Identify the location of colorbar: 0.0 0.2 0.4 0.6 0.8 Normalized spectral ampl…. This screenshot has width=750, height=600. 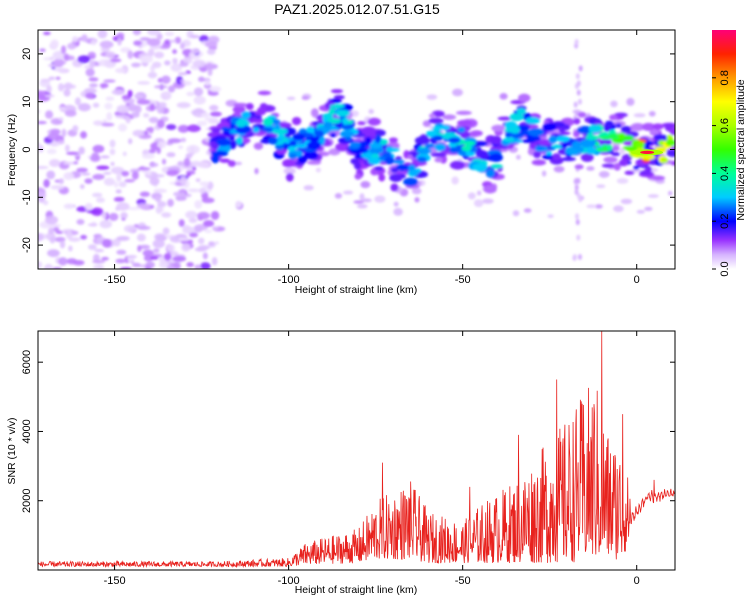
(729, 153).